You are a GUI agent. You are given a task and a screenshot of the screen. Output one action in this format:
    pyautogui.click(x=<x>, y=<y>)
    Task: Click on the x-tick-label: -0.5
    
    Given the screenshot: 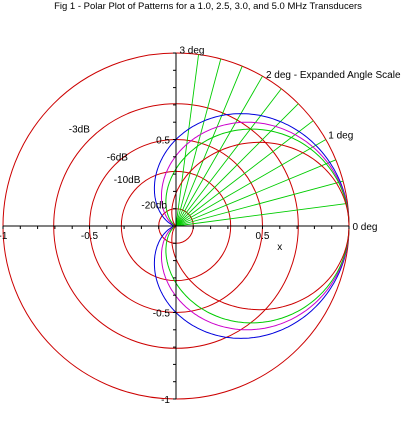 What is the action you would take?
    pyautogui.click(x=90, y=236)
    